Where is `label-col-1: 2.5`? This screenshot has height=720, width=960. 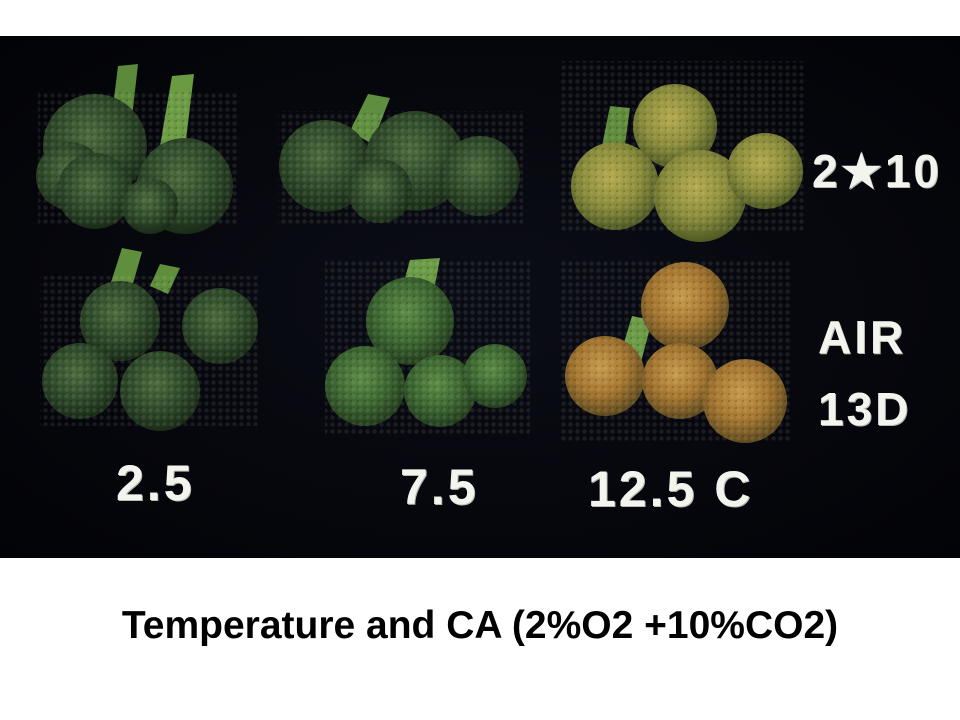
label-col-1: 2.5 is located at coordinates (155, 483).